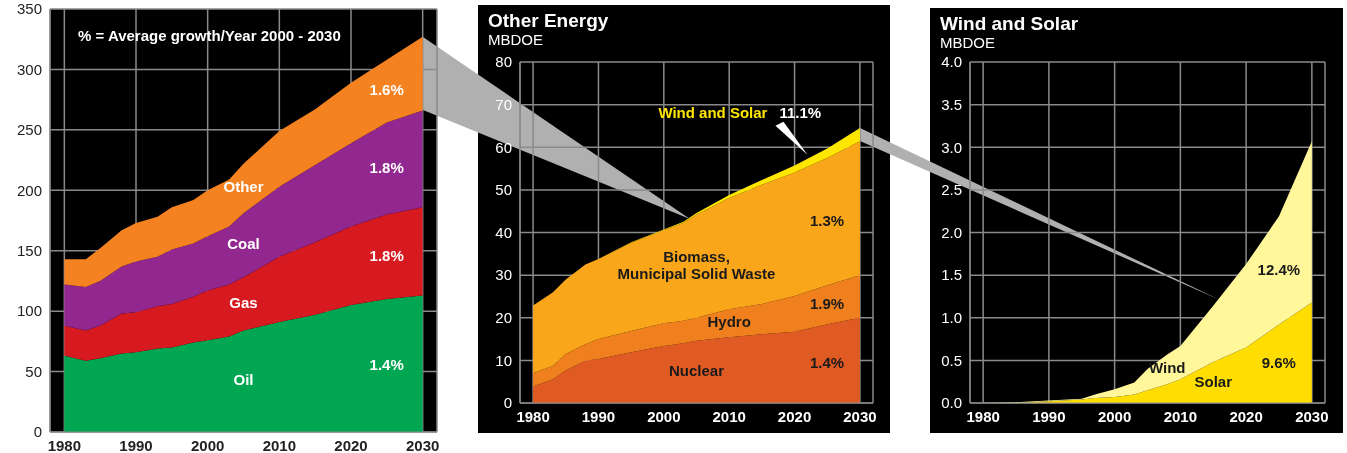 This screenshot has height=453, width=1347. Describe the element at coordinates (713, 112) in the screenshot. I see `text: Wind and Solar` at that location.